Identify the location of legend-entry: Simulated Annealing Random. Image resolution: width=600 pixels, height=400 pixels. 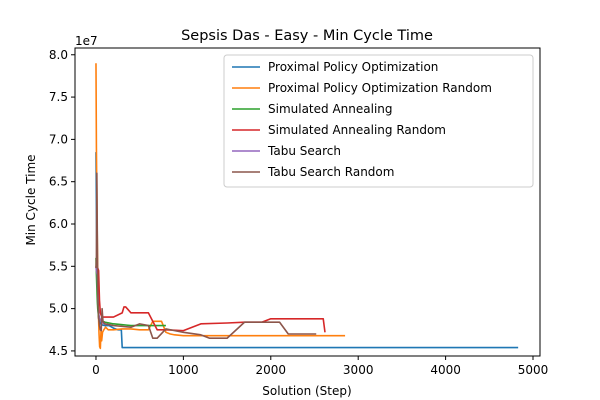
(357, 130).